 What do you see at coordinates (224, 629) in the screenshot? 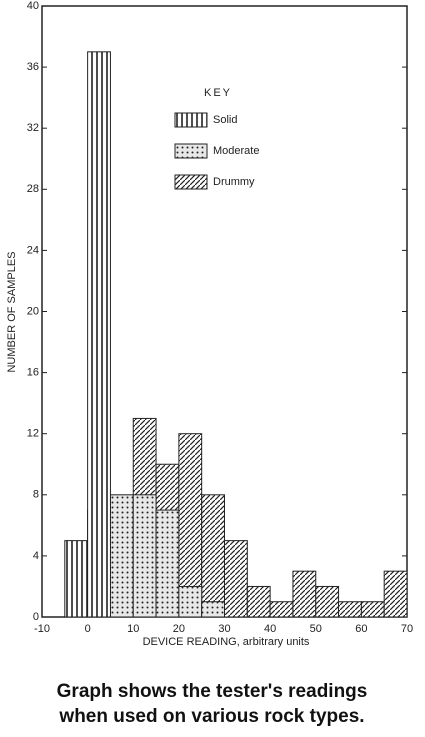
I see `x-tick-label: 30` at bounding box center [224, 629].